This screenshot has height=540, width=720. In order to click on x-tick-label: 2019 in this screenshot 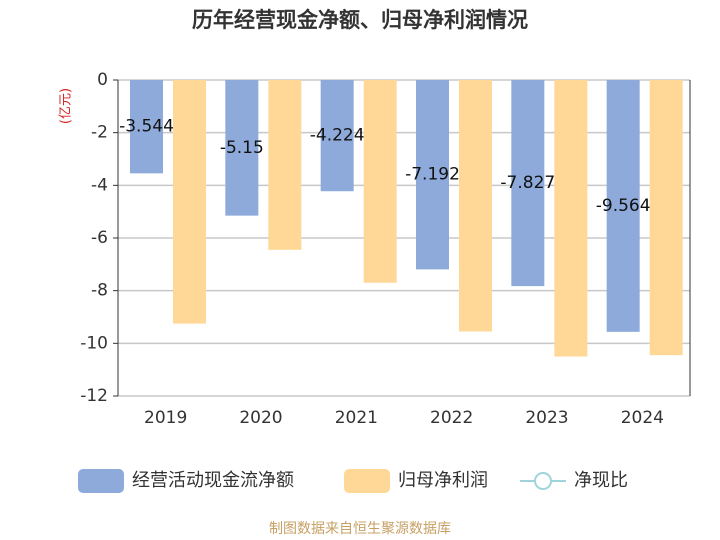, I will do `click(165, 418)`.